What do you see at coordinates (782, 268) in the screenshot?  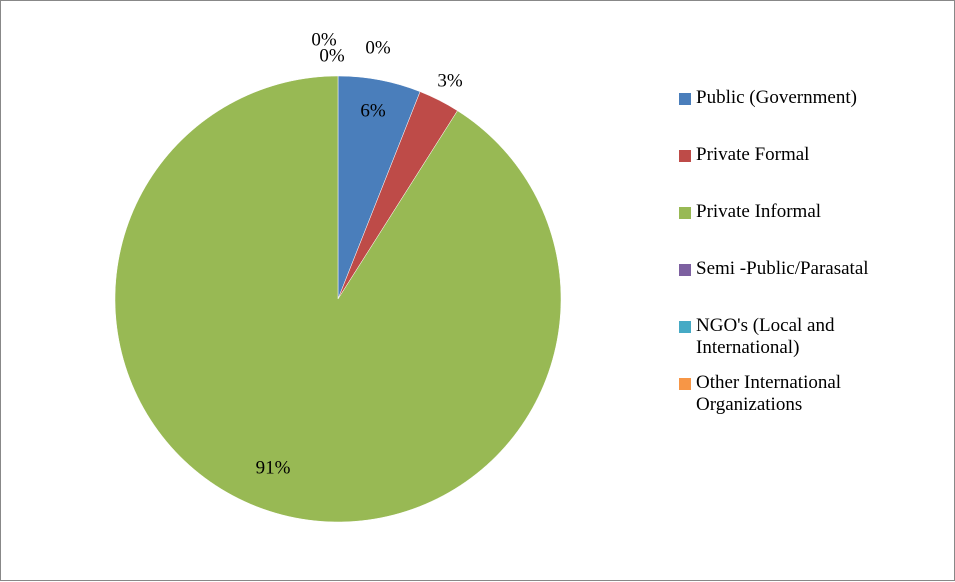 I see `legend-label: Semi -Public/Parasatal` at bounding box center [782, 268].